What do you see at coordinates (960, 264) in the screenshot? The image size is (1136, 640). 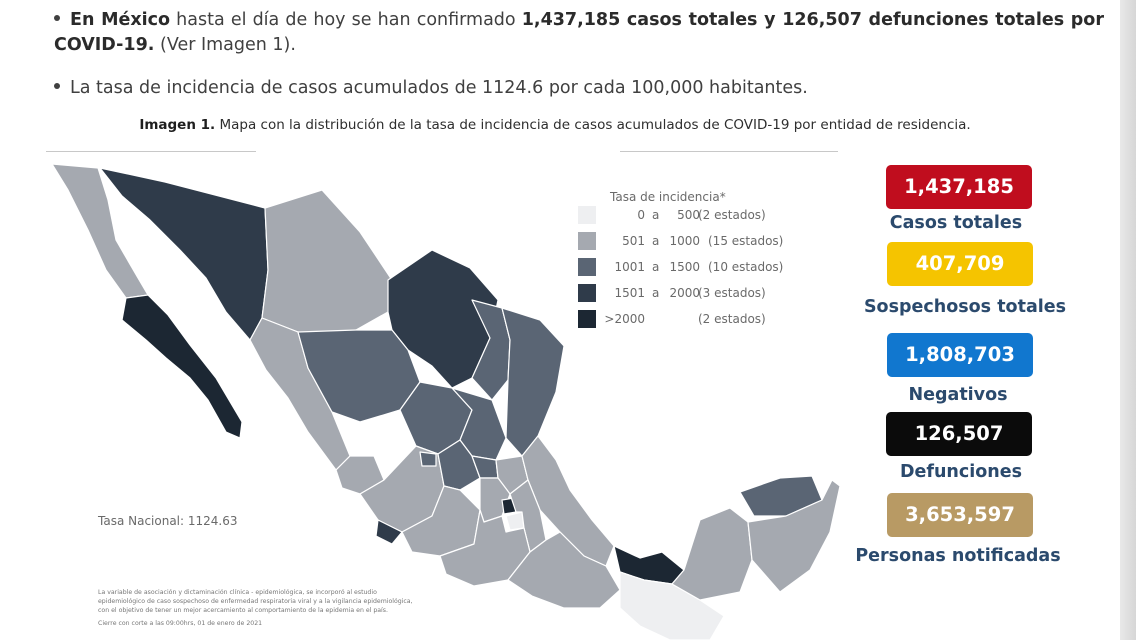 I see `stat-box-suspected: 407,709` at bounding box center [960, 264].